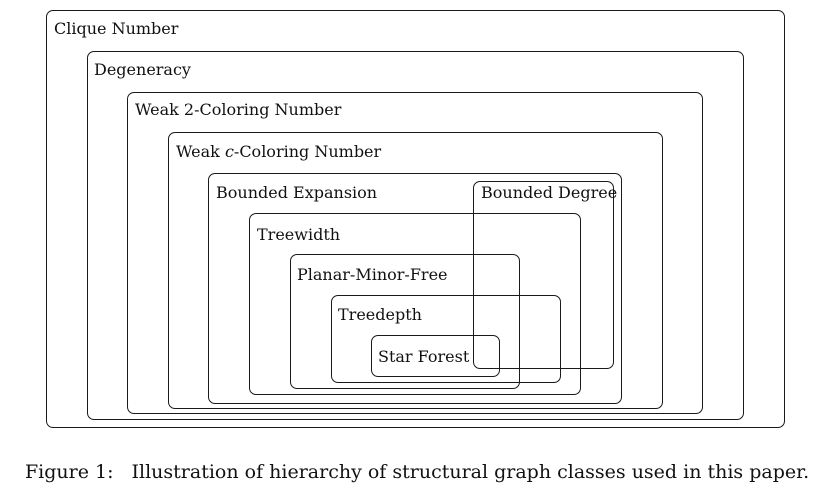 The image size is (813, 504). Describe the element at coordinates (299, 234) in the screenshot. I see `treewidth-label: Treewidth` at that location.